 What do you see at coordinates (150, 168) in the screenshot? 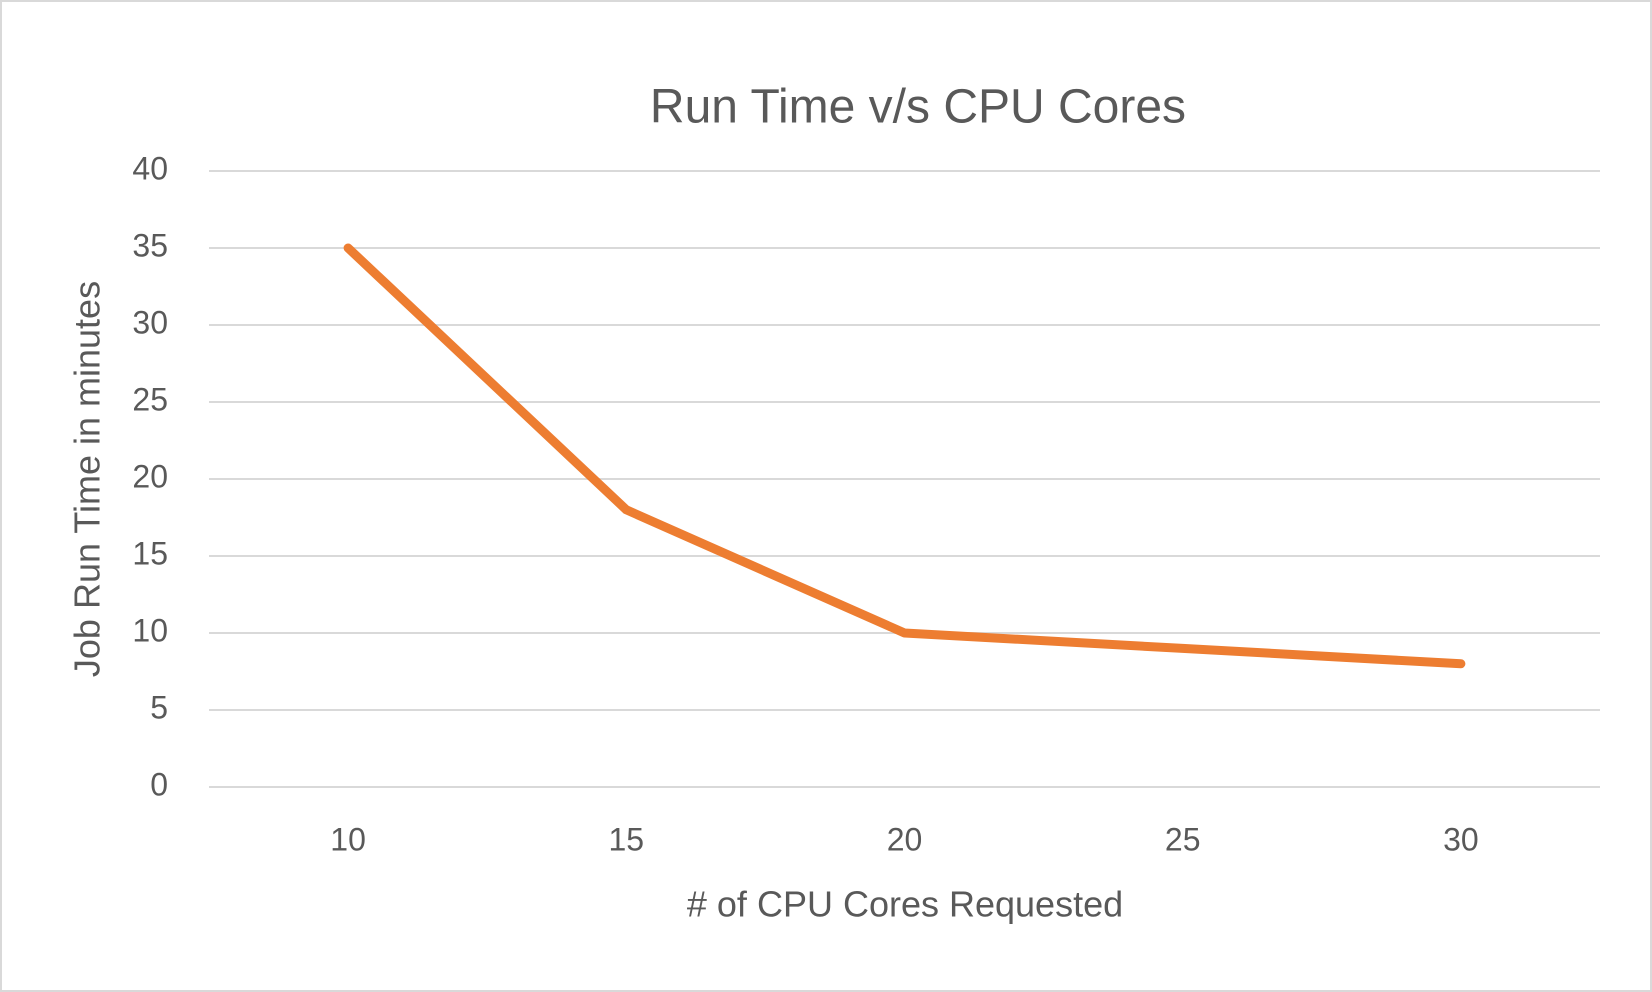
I see `y-tick-label: 40` at bounding box center [150, 168].